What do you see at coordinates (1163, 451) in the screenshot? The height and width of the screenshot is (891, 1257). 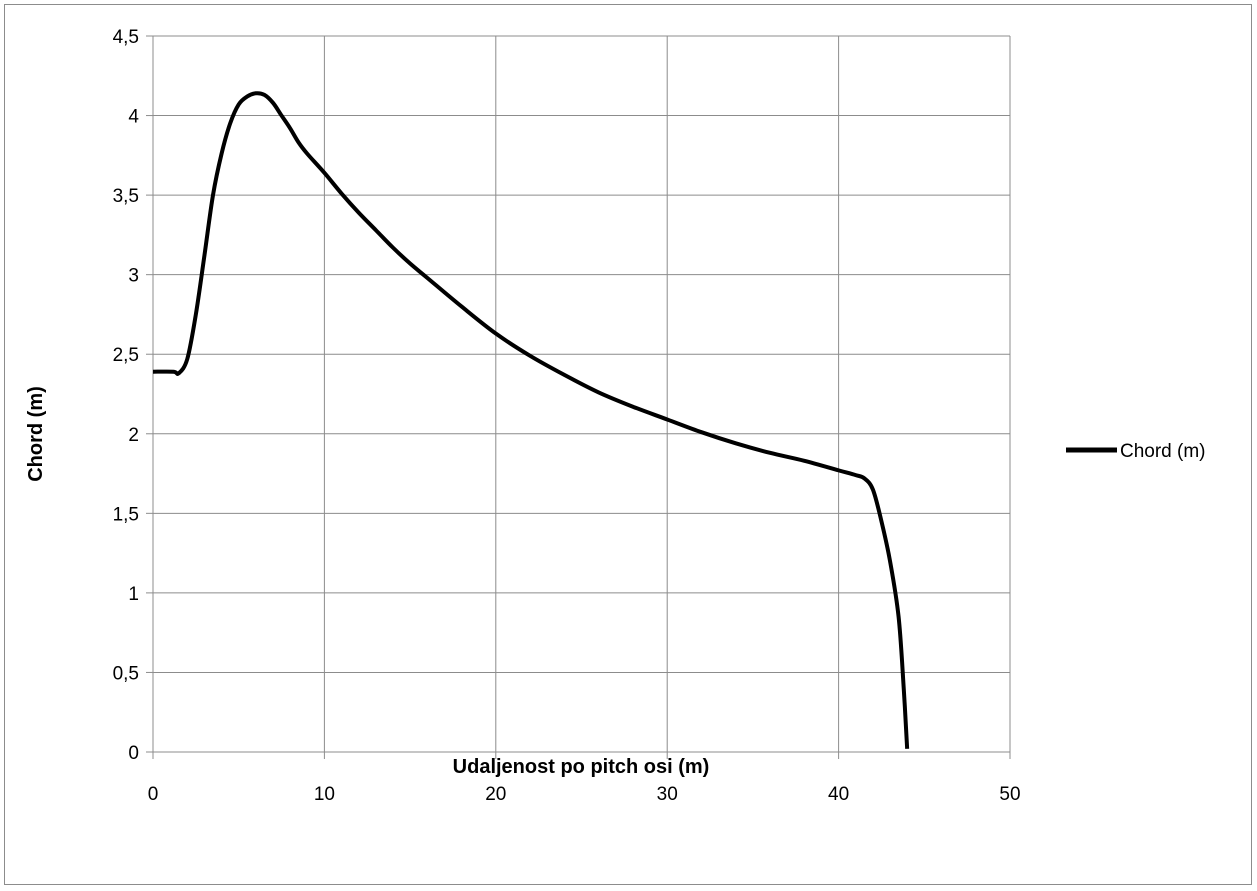 I see `legend-label-chord: Chord (m)` at bounding box center [1163, 451].